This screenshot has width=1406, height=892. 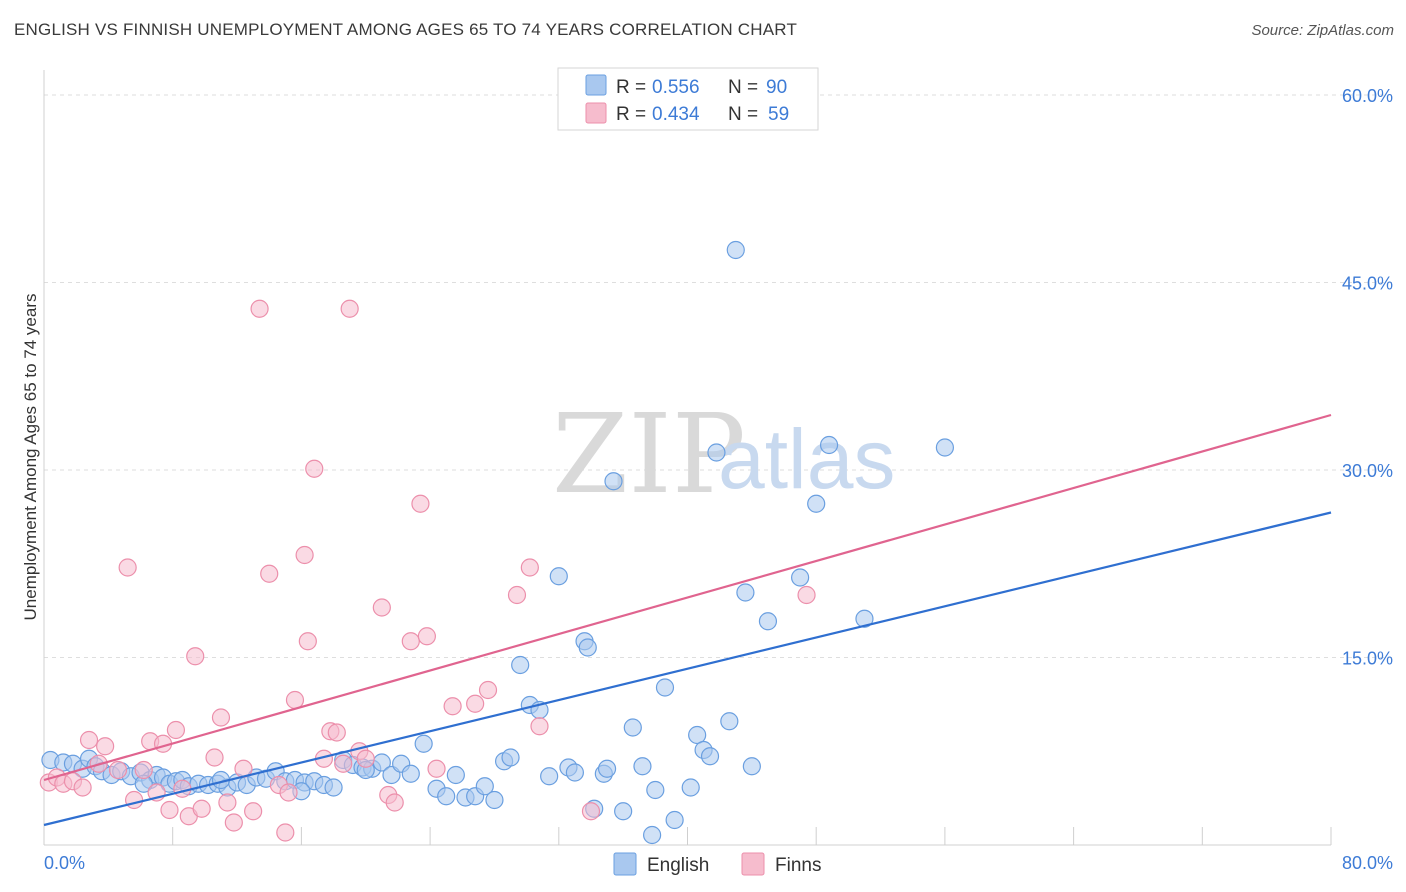 What do you see at coordinates (1367, 659) in the screenshot?
I see `y-tick-label: 15.0%` at bounding box center [1367, 659].